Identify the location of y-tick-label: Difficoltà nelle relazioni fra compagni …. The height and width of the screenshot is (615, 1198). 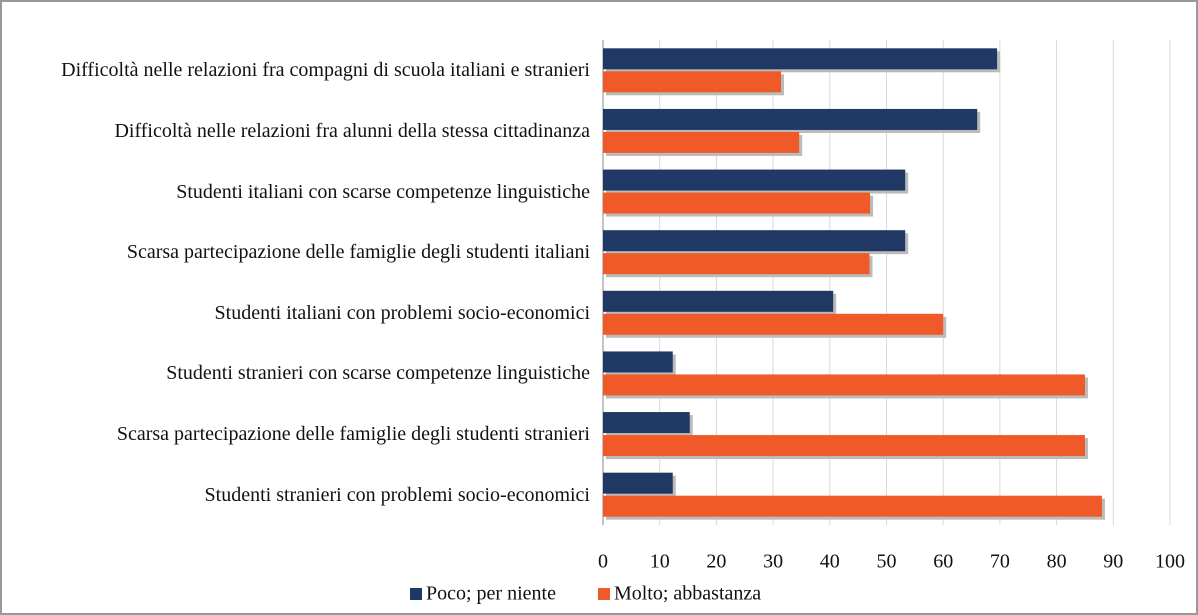
(325, 70).